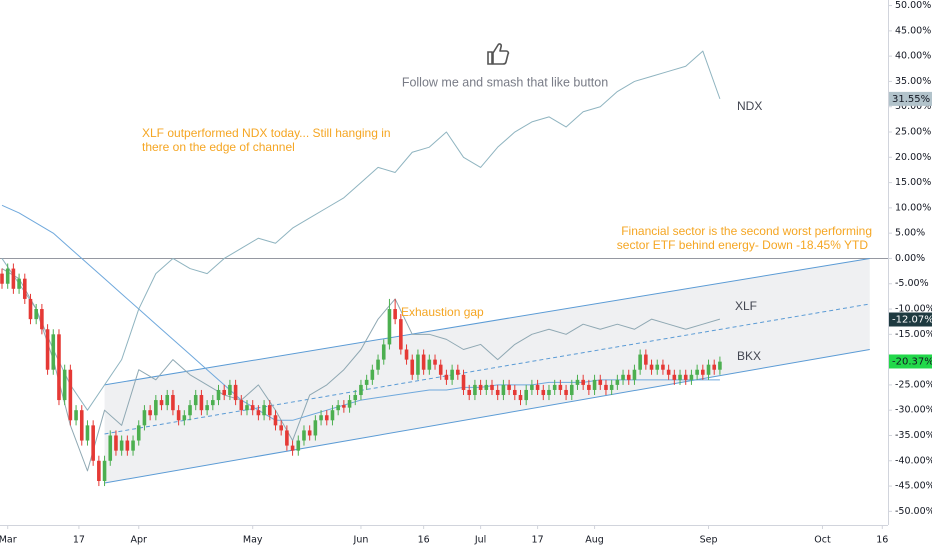 This screenshot has height=550, width=932. I want to click on gap-note: Exhaustion gap, so click(442, 312).